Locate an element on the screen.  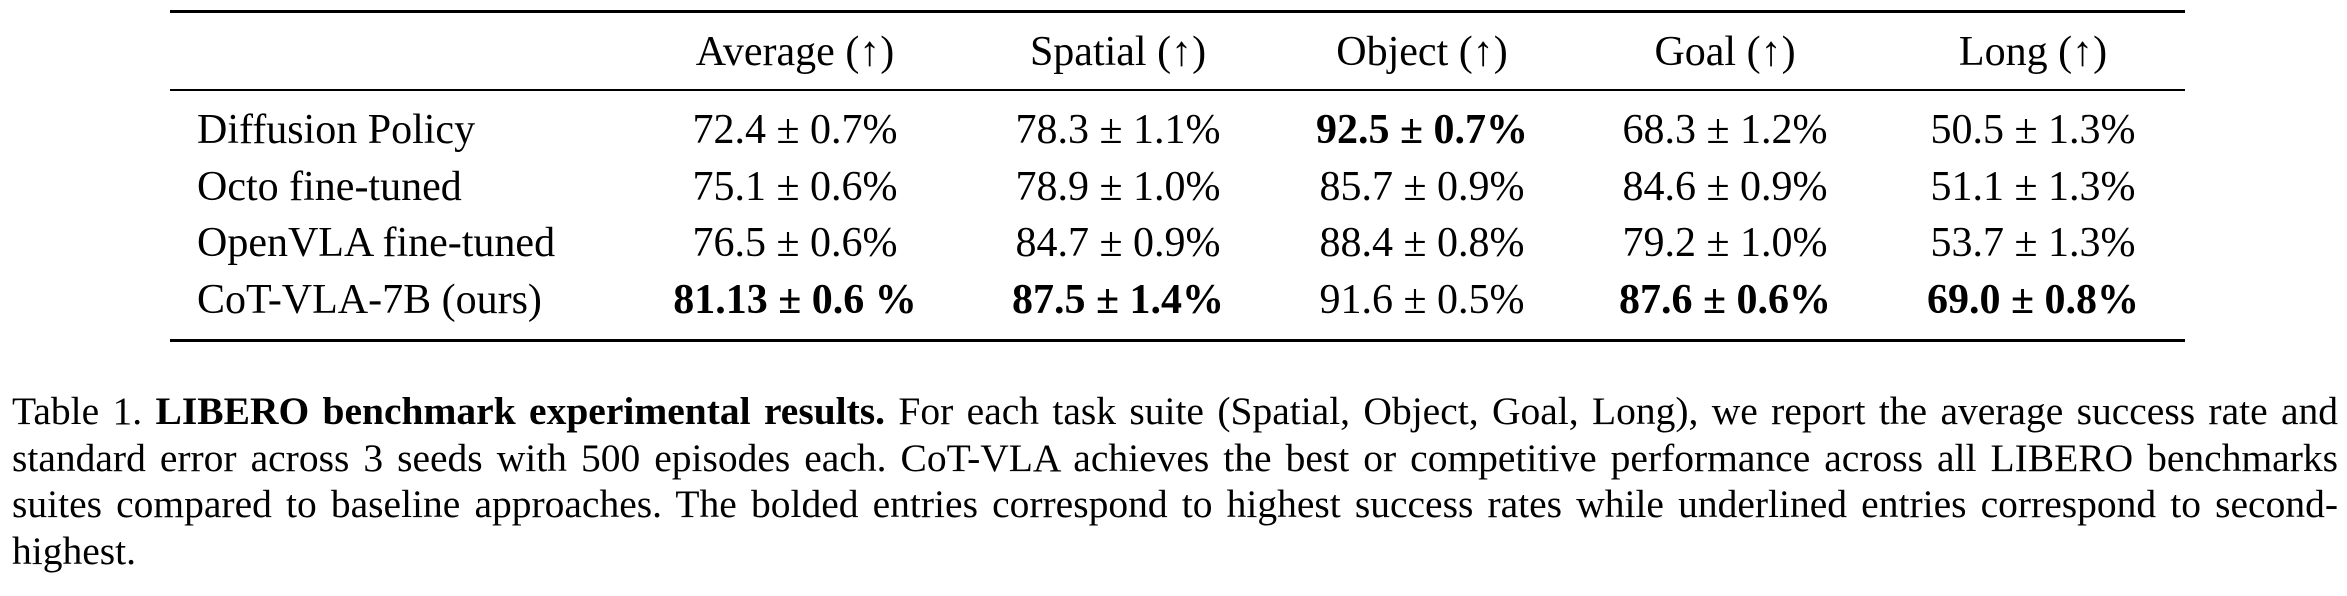
cell: 79.2 ± 1.0% is located at coordinates (1725, 243).